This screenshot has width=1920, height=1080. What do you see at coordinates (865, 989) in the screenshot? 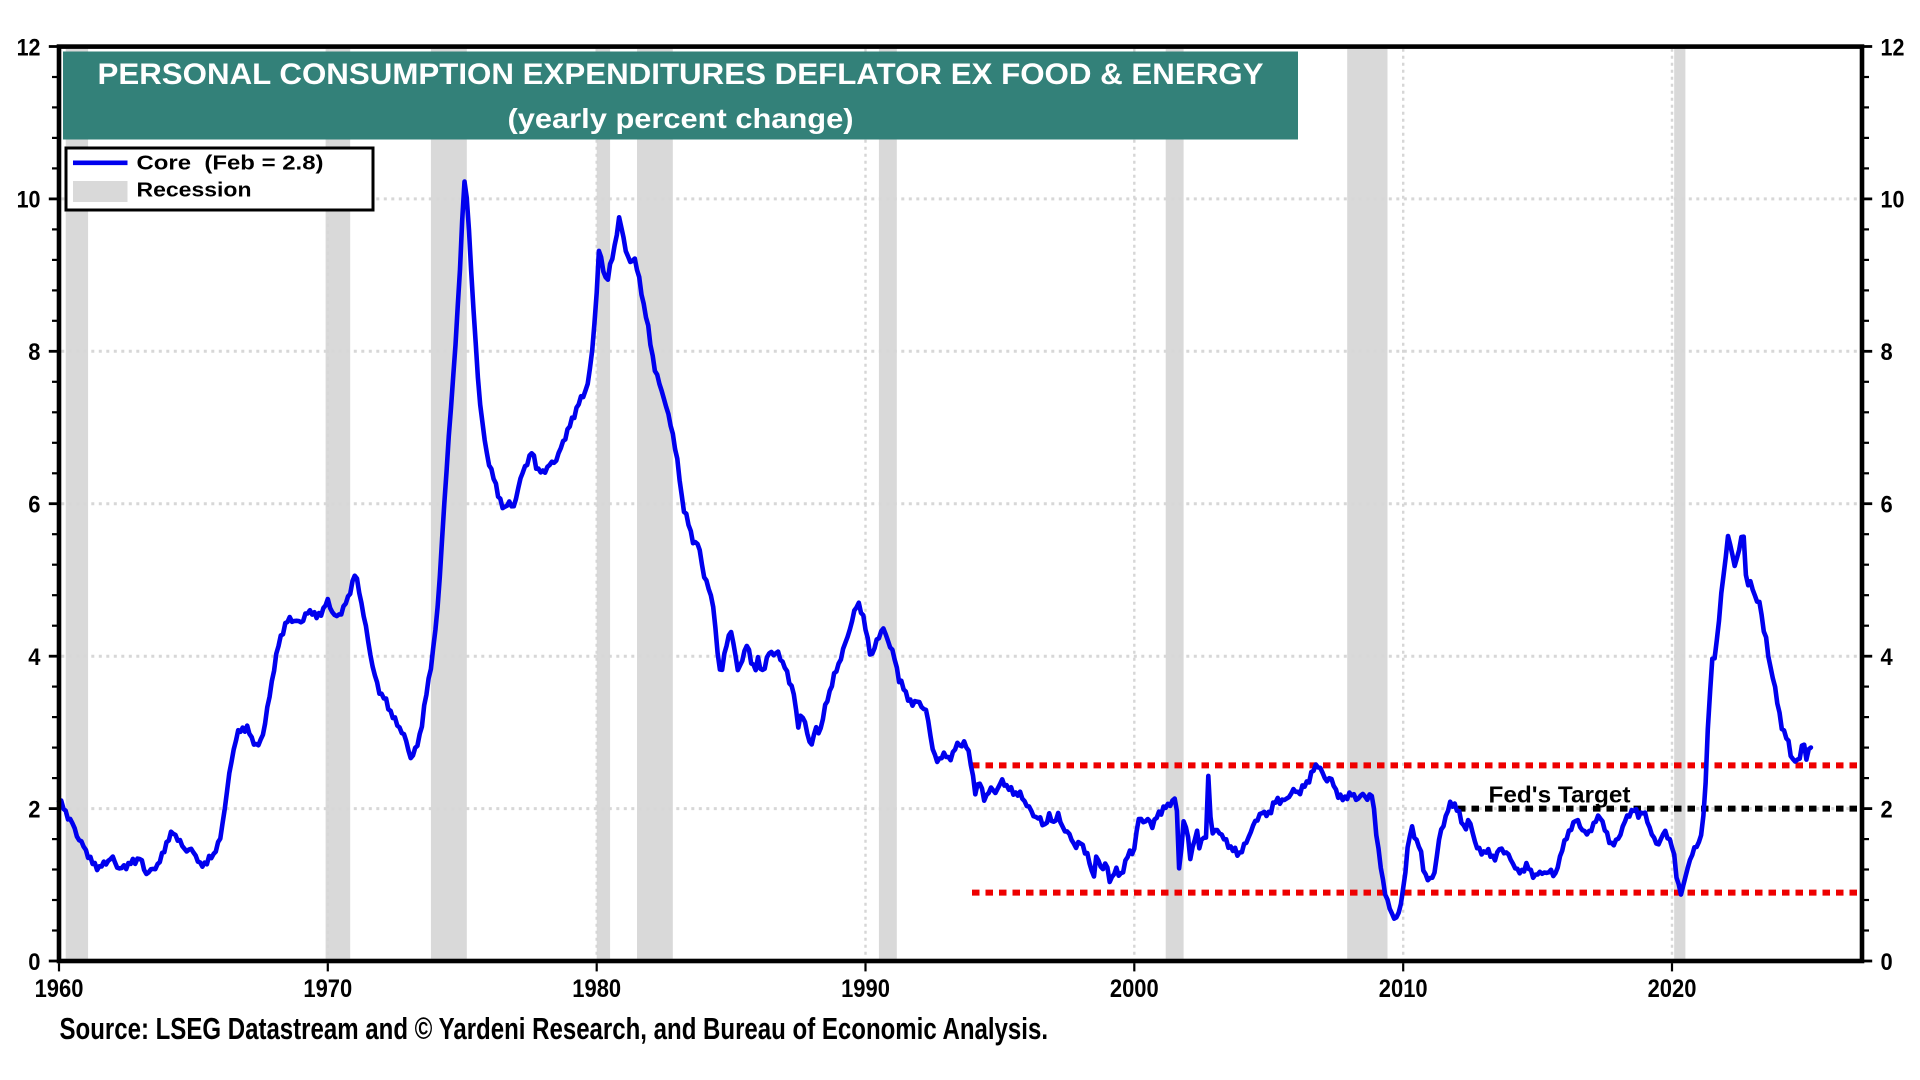
I see `svg-text: 1990` at bounding box center [865, 989].